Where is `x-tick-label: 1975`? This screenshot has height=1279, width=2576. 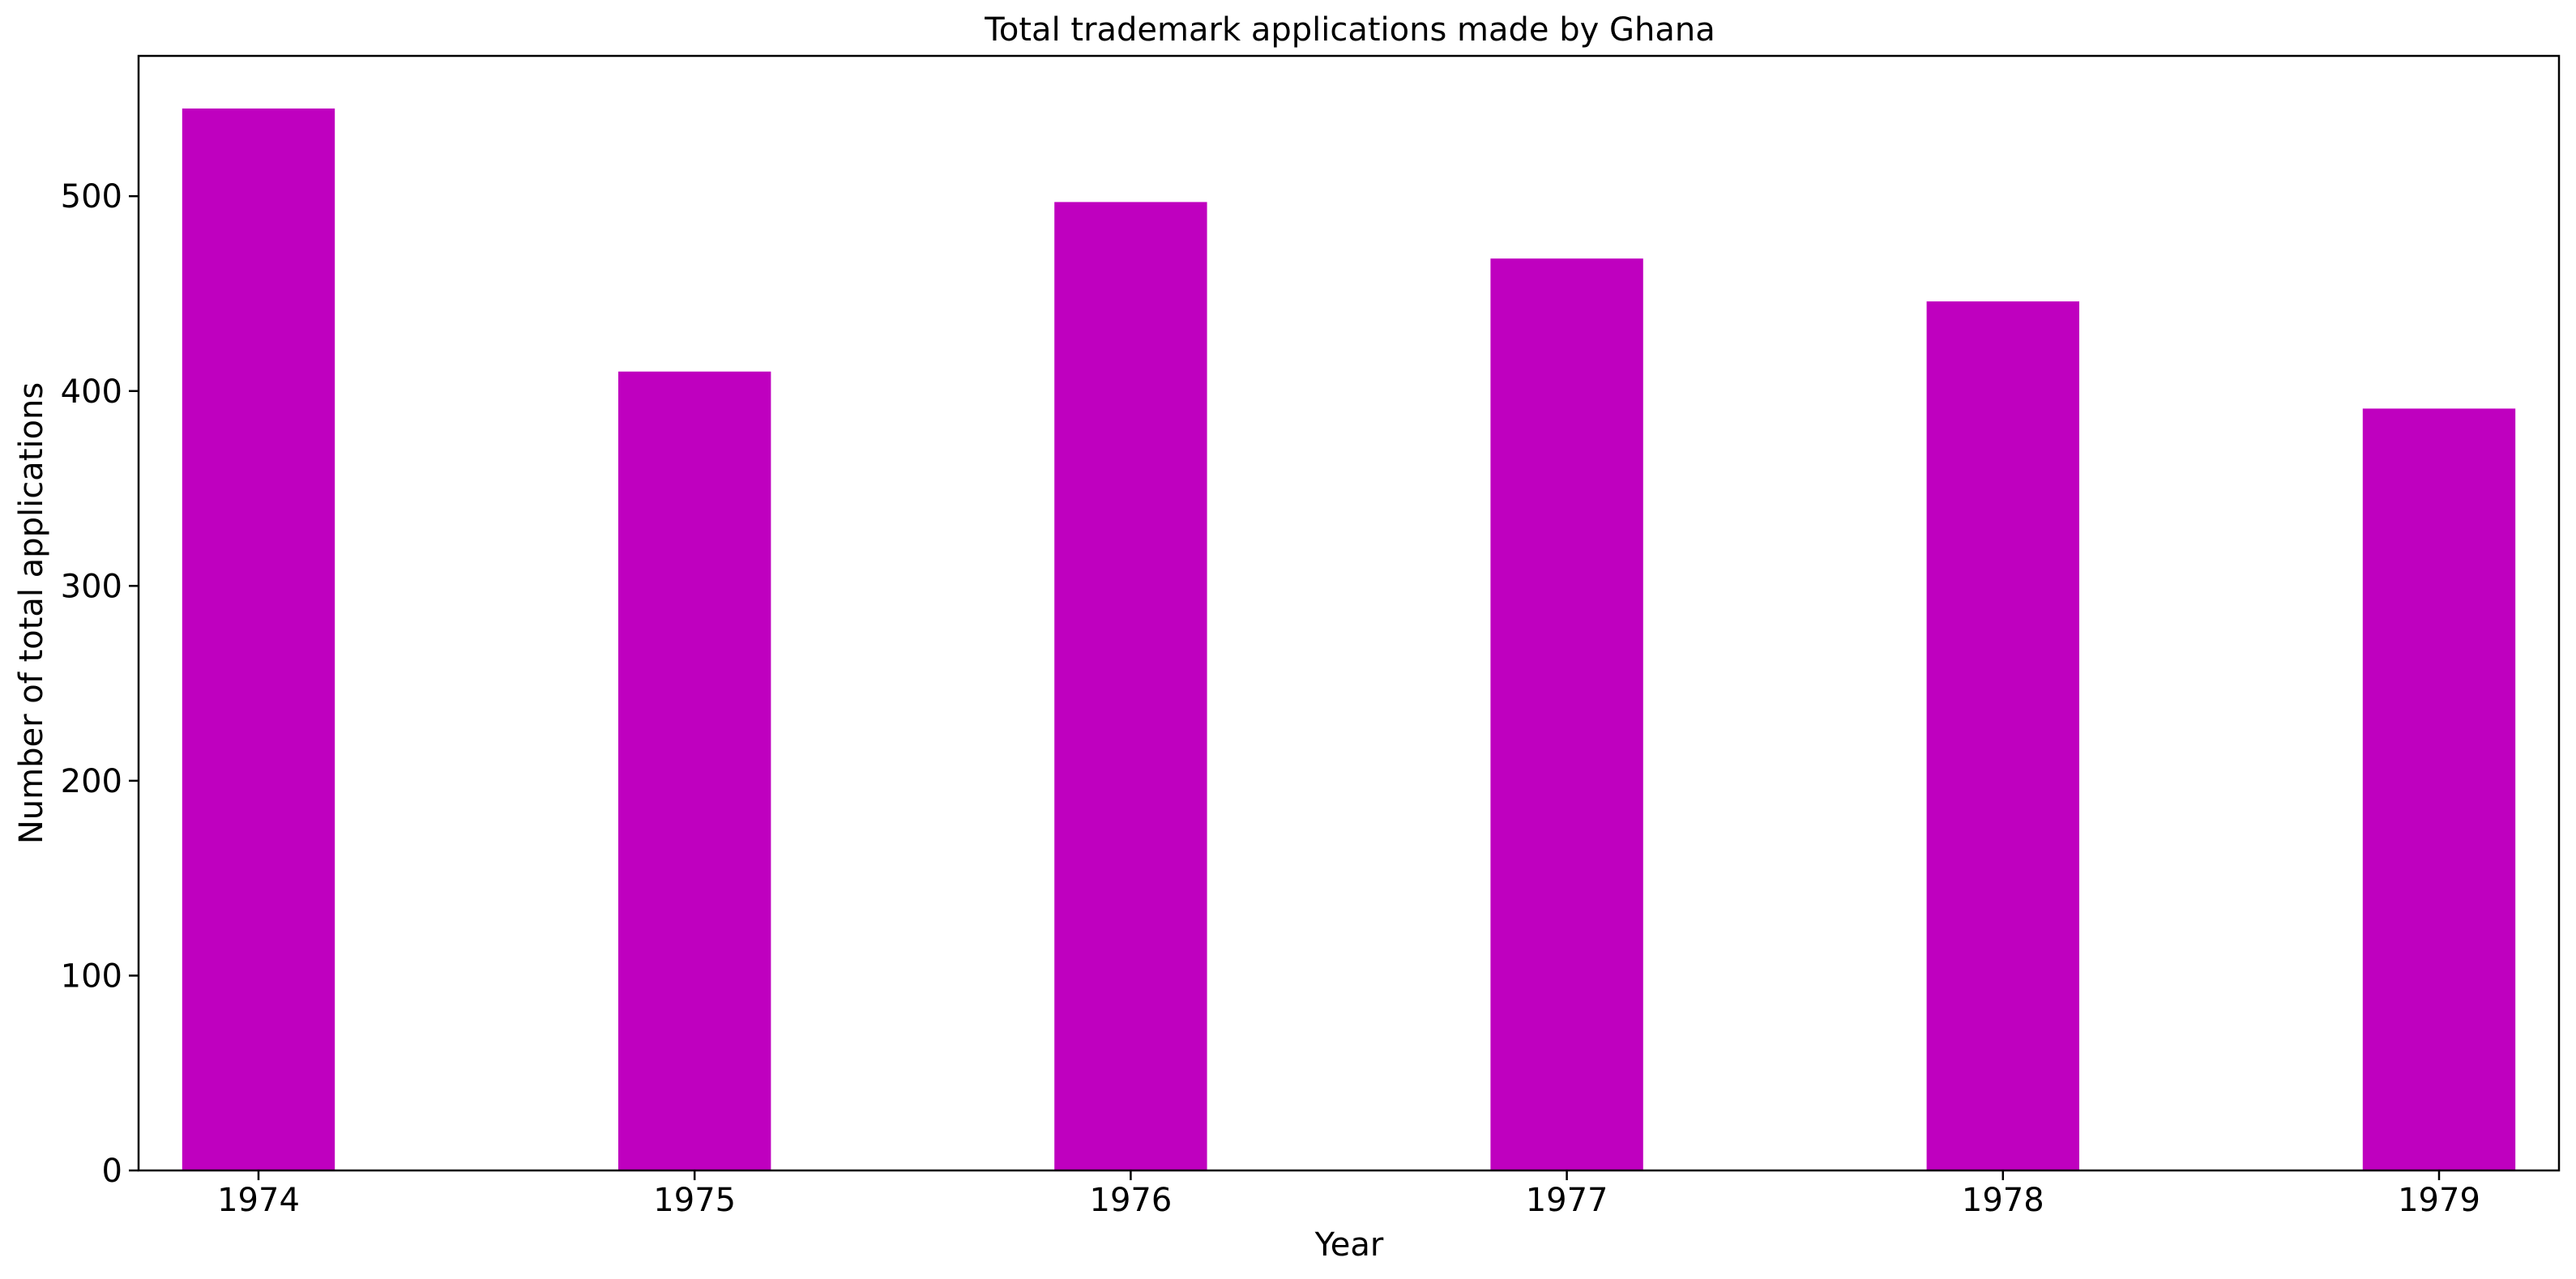 x-tick-label: 1975 is located at coordinates (694, 1200).